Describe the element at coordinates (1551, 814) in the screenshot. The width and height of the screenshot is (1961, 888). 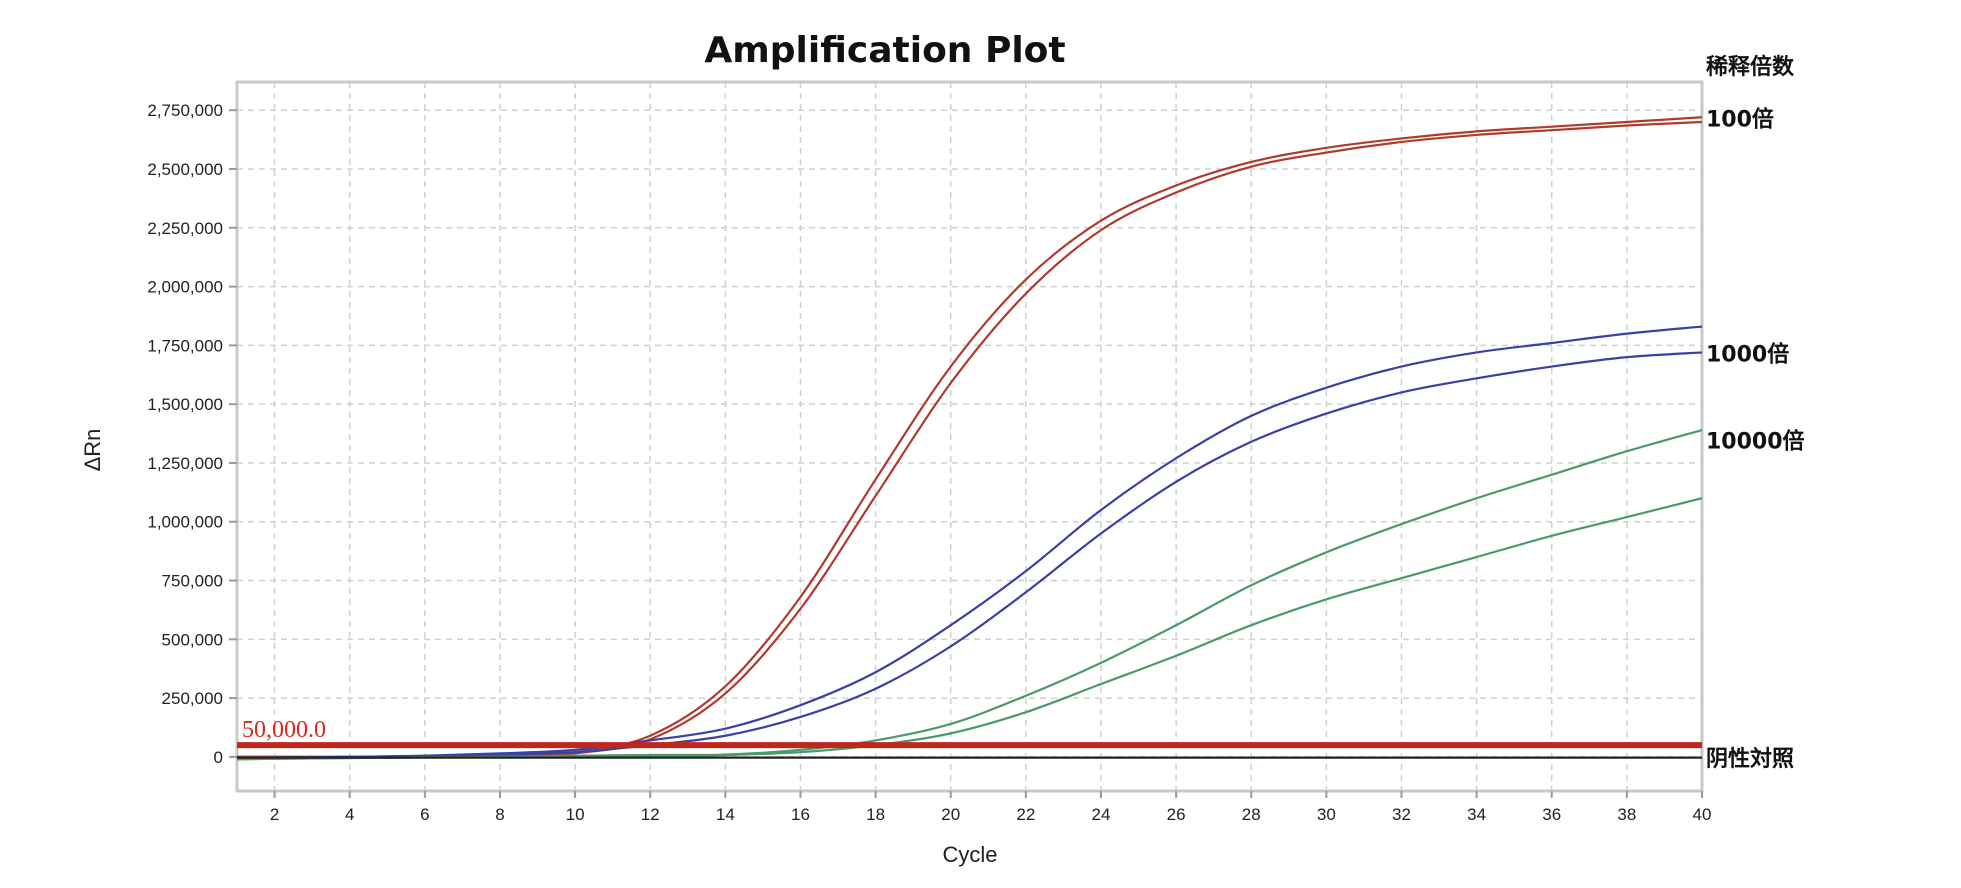
I see `x-tick-label: 36` at that location.